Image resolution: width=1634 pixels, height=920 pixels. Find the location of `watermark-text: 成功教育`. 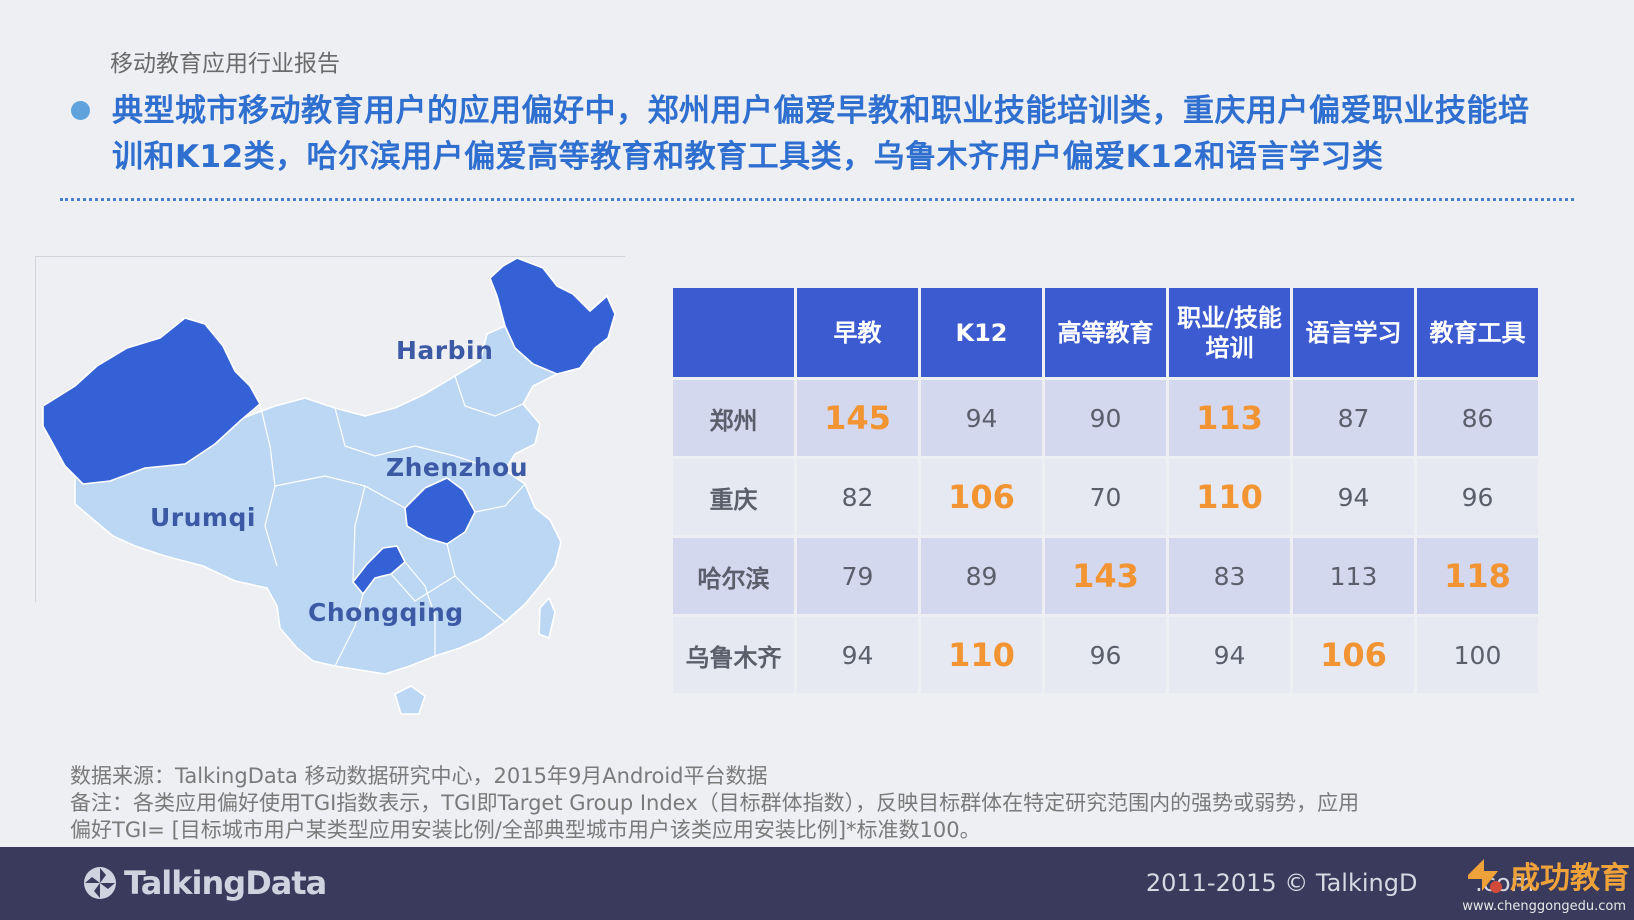

watermark-text: 成功教育 is located at coordinates (1570, 878).